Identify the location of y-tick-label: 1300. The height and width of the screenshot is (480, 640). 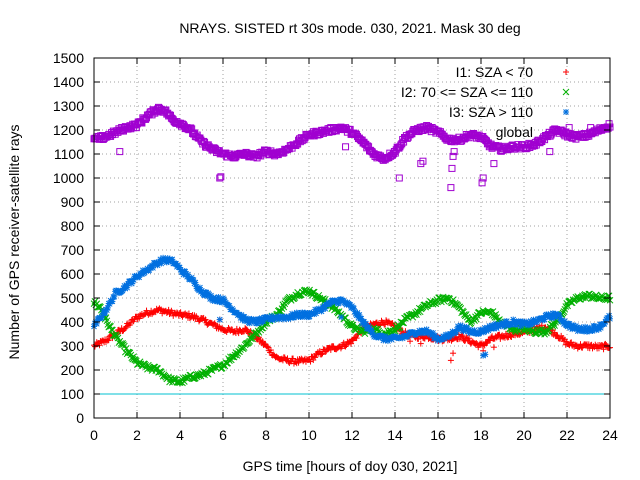
(68, 106).